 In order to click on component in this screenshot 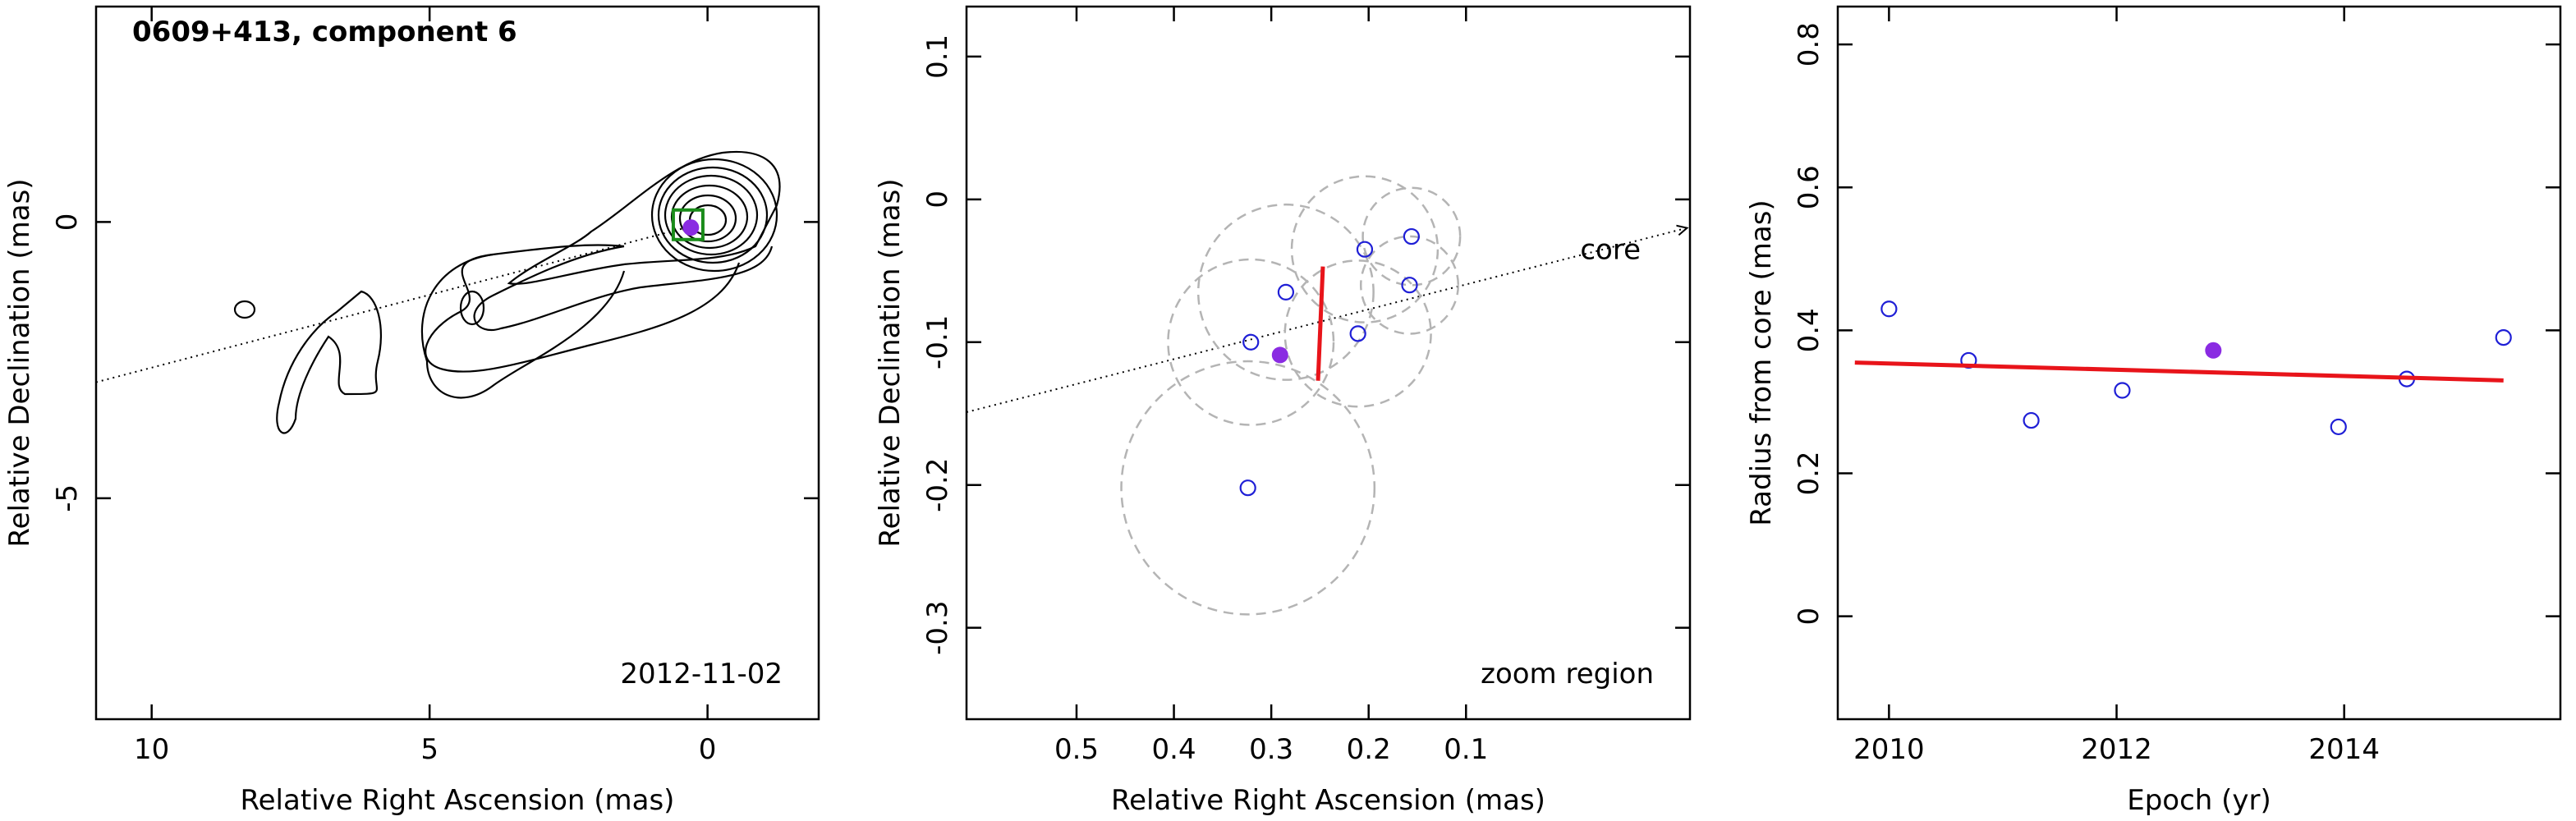, I will do `click(691, 227)`.